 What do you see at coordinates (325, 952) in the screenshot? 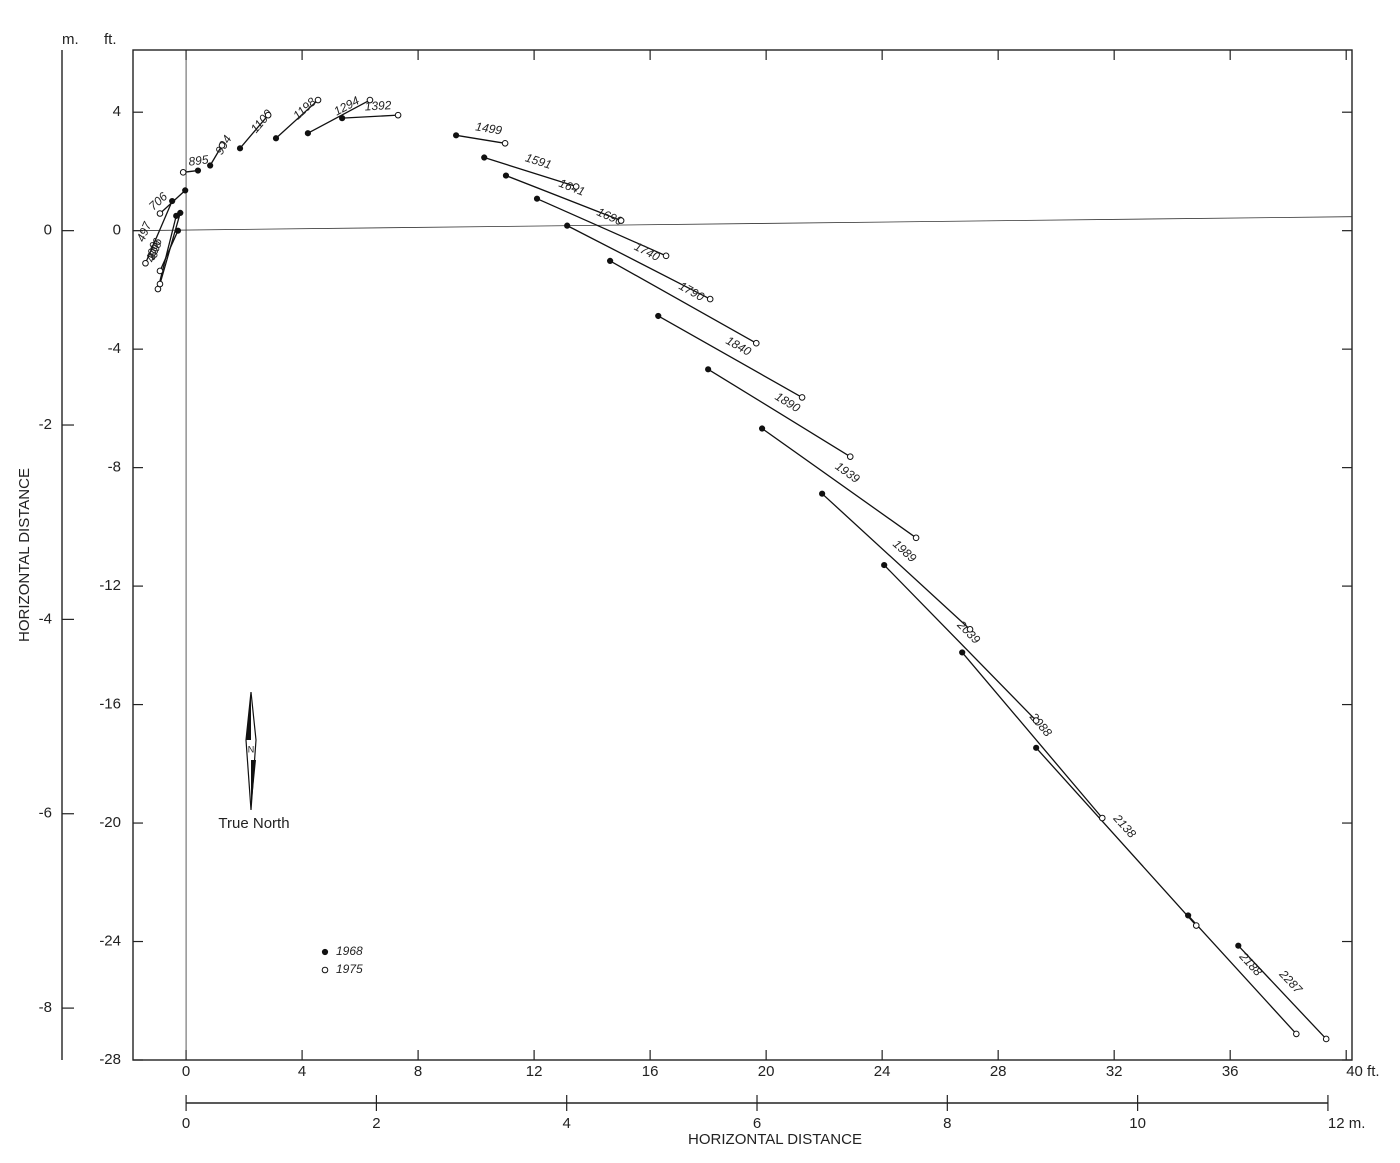
I see `legend-marker` at bounding box center [325, 952].